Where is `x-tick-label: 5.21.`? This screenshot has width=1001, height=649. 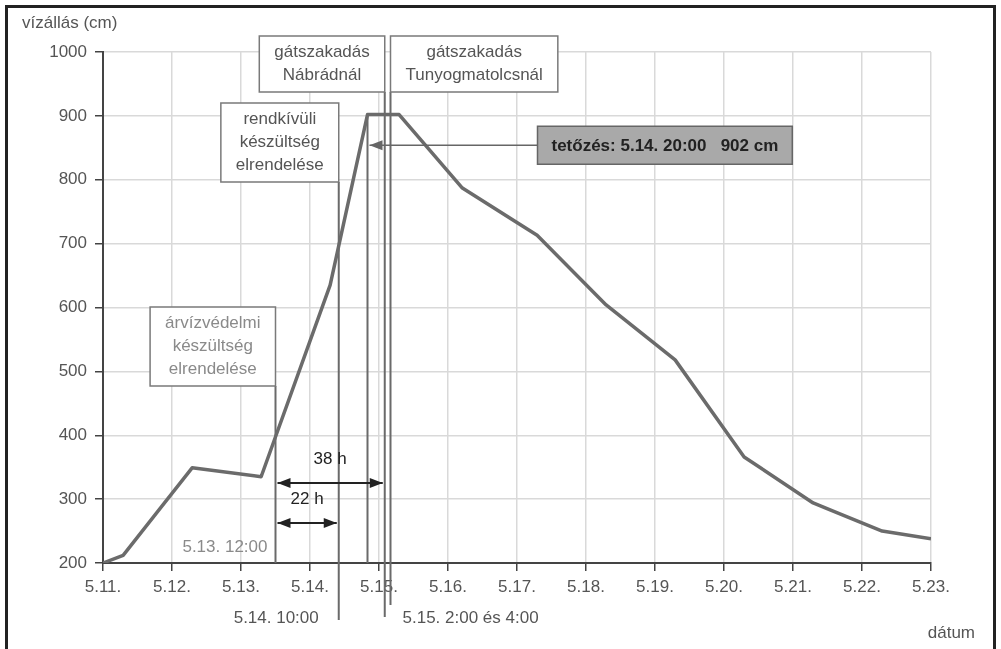 x-tick-label: 5.21. is located at coordinates (793, 586).